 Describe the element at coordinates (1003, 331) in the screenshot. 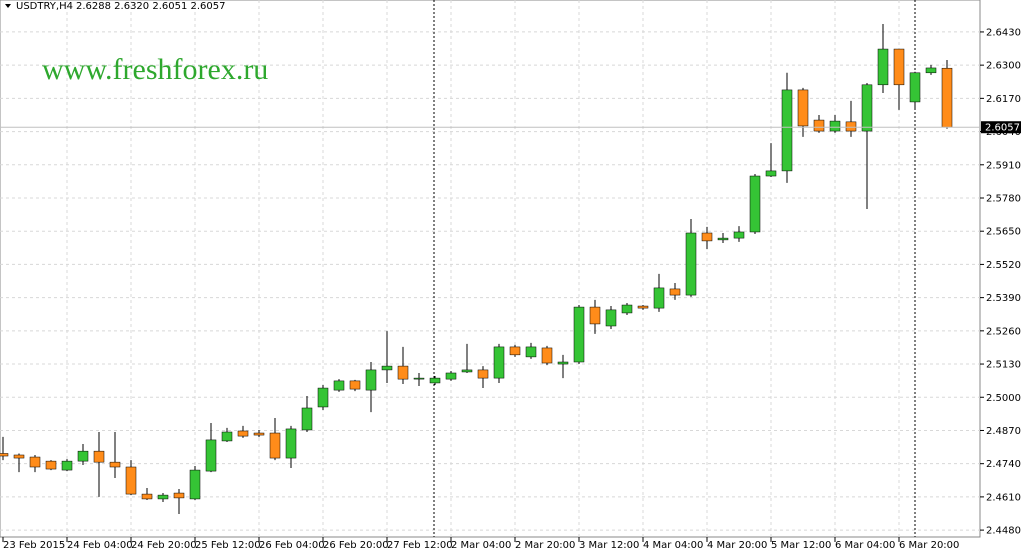

I see `y-tick-label: 2.5260` at that location.